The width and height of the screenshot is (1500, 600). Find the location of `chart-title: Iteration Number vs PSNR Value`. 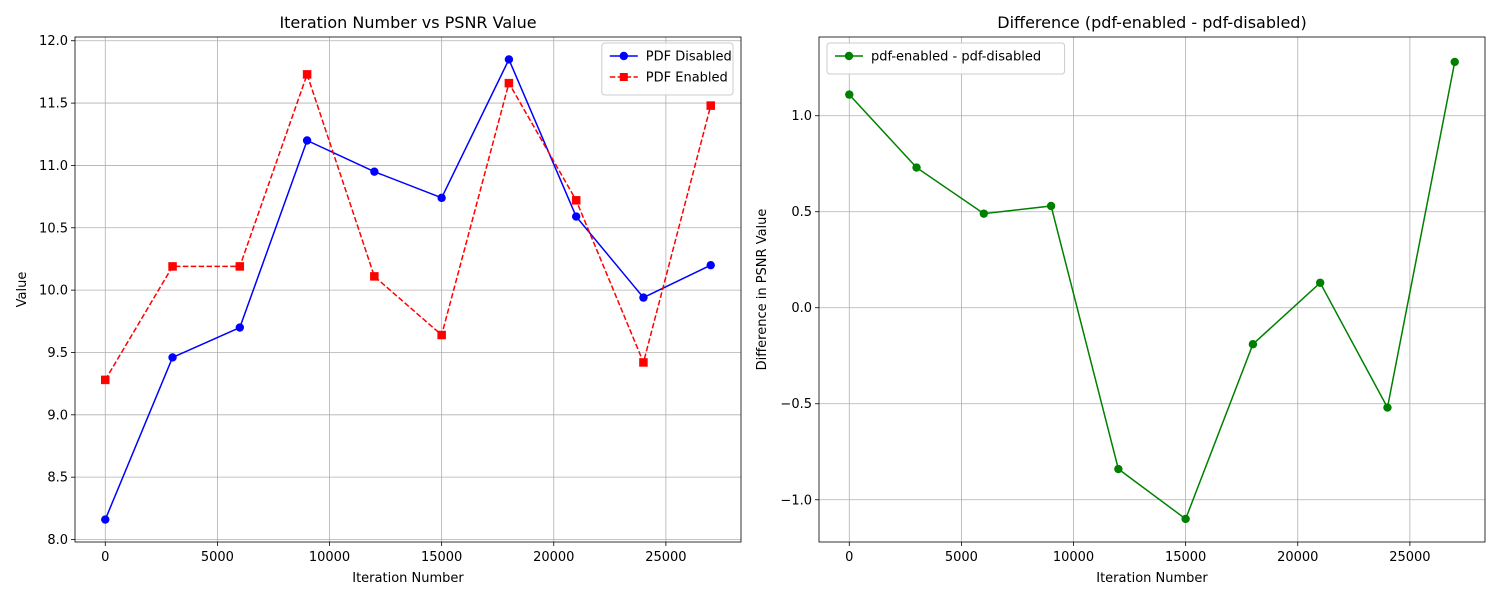

chart-title: Iteration Number vs PSNR Value is located at coordinates (407, 22).